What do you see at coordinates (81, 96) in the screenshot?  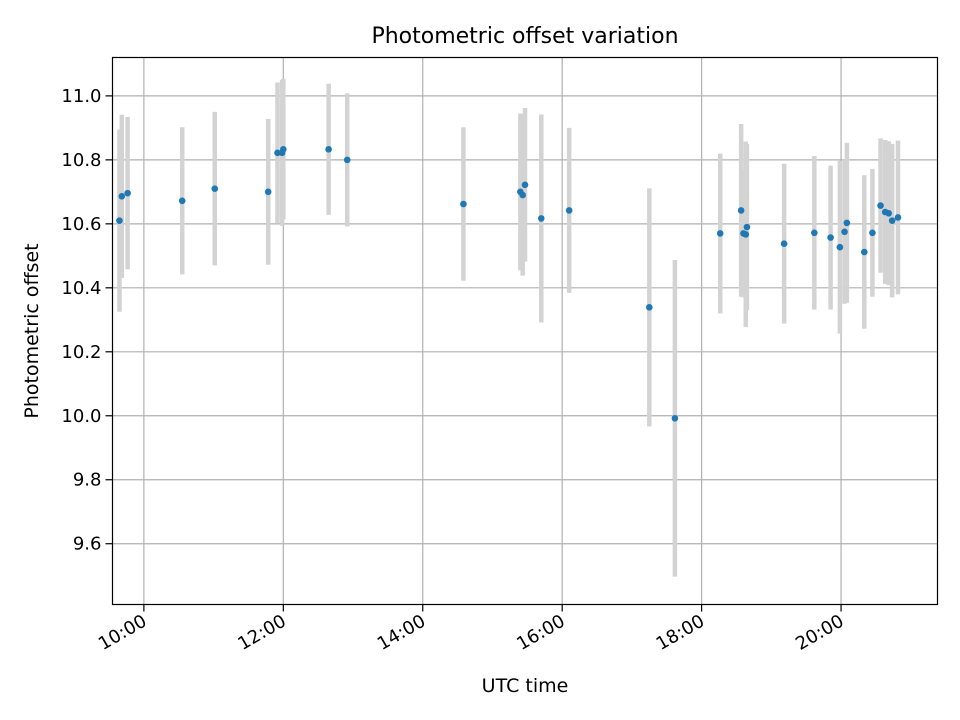 I see `y-tick-label: 11.0` at bounding box center [81, 96].